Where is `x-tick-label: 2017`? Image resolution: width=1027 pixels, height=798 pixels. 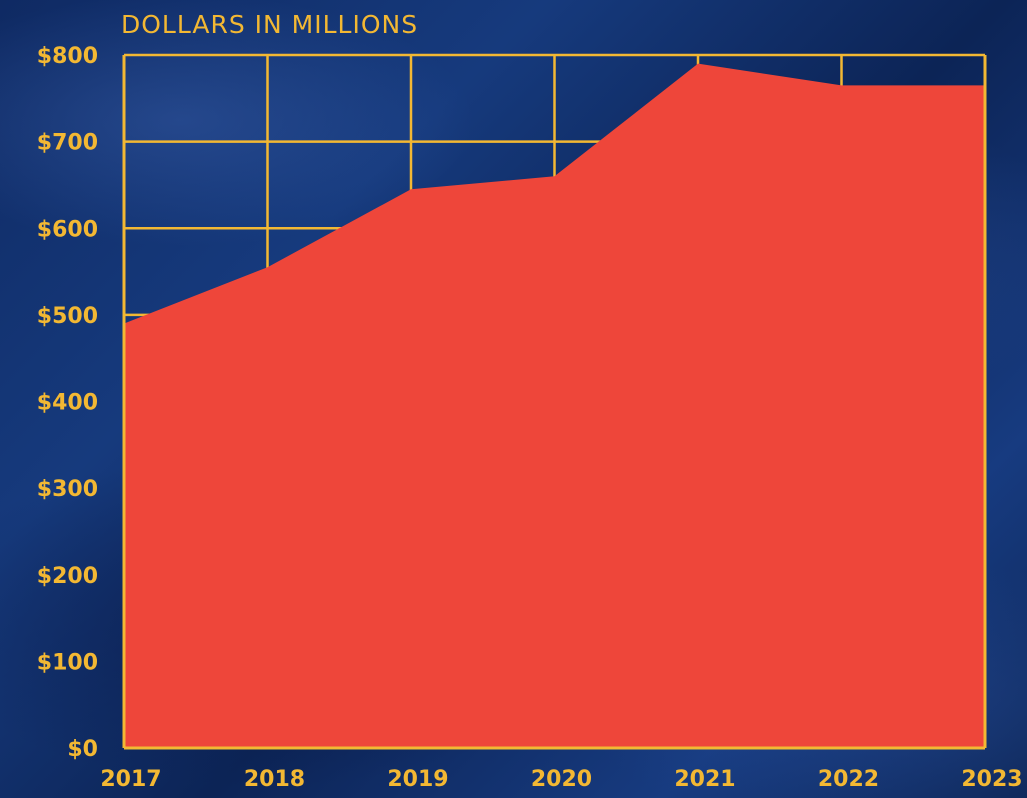 x-tick-label: 2017 is located at coordinates (130, 779).